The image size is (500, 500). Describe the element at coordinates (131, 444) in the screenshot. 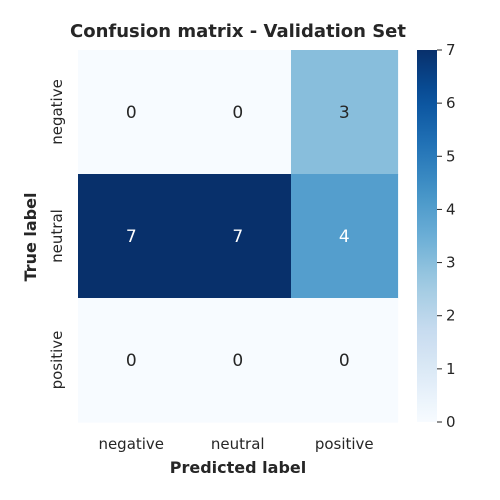

I see `x-tick-label: negative` at that location.